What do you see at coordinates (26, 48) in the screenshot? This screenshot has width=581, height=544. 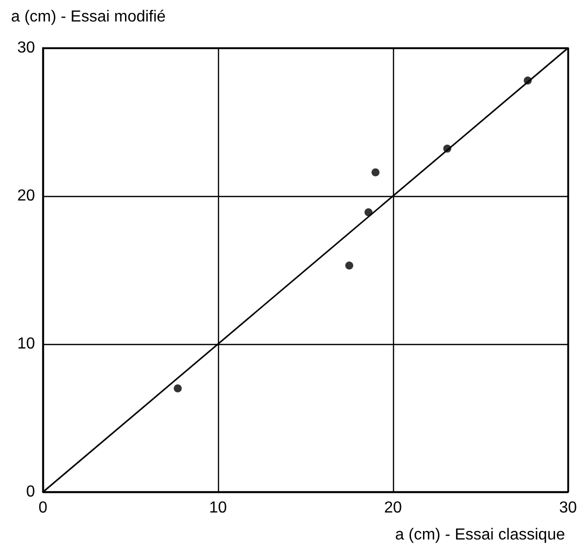 I see `y-tick-label: 30` at bounding box center [26, 48].